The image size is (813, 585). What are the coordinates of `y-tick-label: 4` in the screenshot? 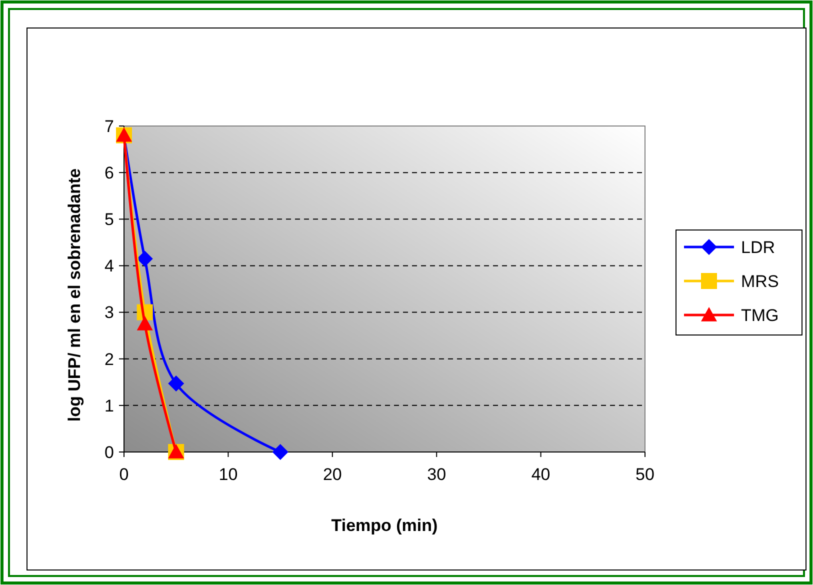 It's located at (109, 266).